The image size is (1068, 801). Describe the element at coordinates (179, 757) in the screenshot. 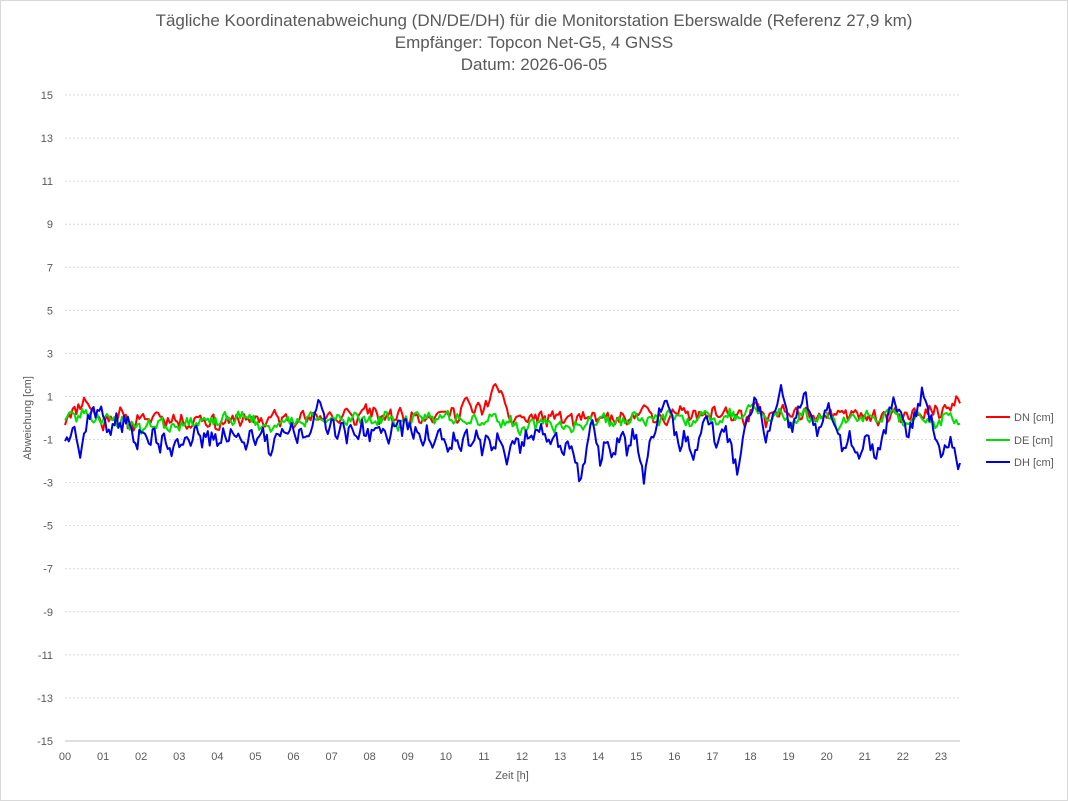

I see `x-tick-label: 03` at that location.